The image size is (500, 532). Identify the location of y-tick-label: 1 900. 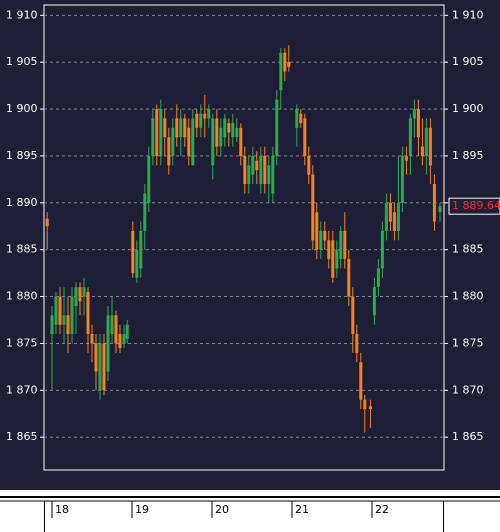
(468, 108).